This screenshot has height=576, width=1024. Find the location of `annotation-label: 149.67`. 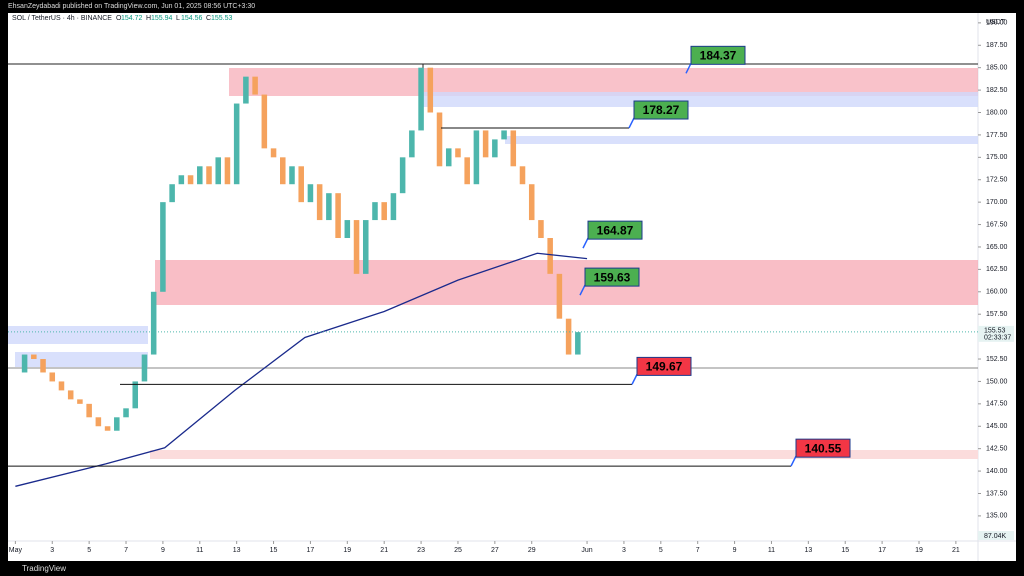

annotation-label: 149.67 is located at coordinates (664, 367).